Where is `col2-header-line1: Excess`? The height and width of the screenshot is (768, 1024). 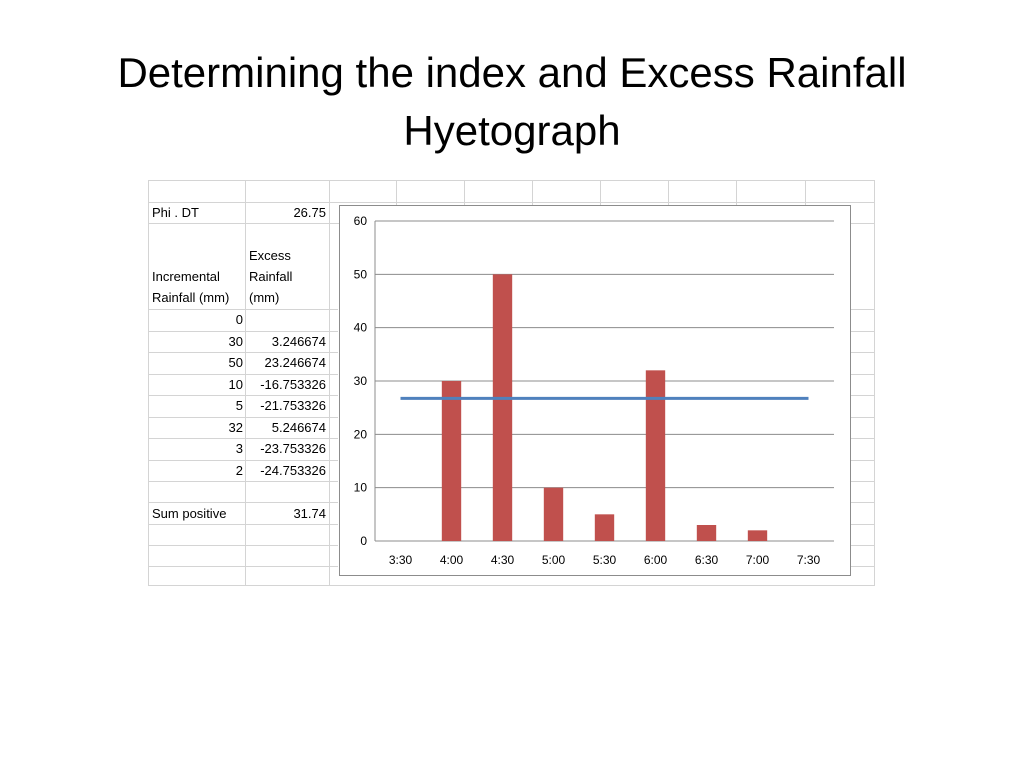
col2-header-line1: Excess is located at coordinates (270, 255).